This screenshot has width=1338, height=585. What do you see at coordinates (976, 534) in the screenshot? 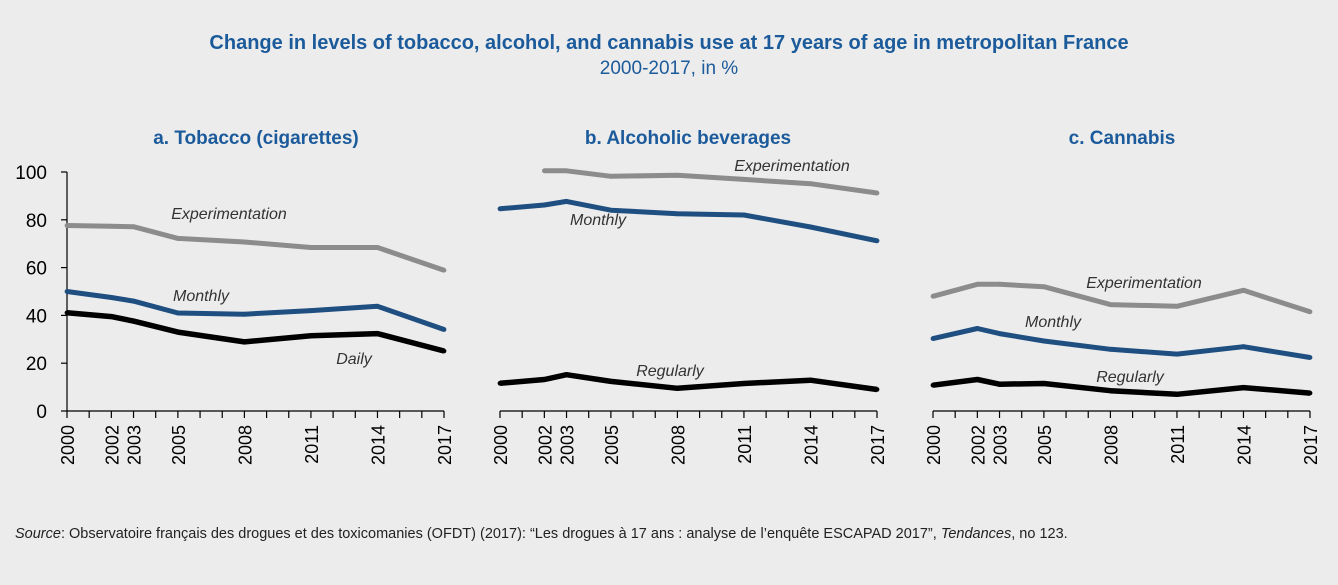
I see `source-journal: Tendances` at bounding box center [976, 534].